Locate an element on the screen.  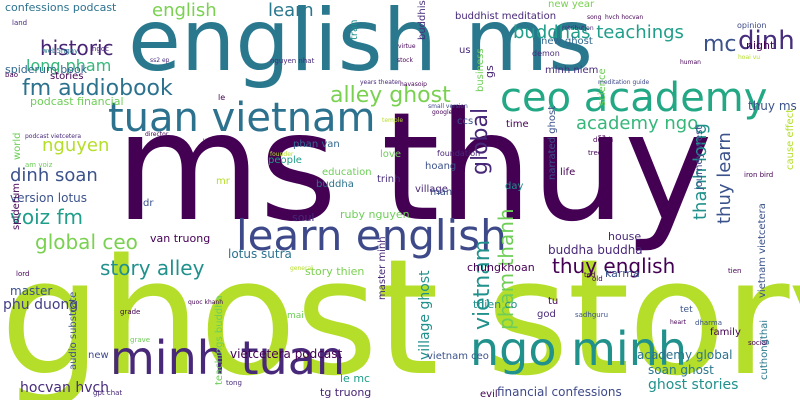
word-hoang: hoang is located at coordinates (441, 166).